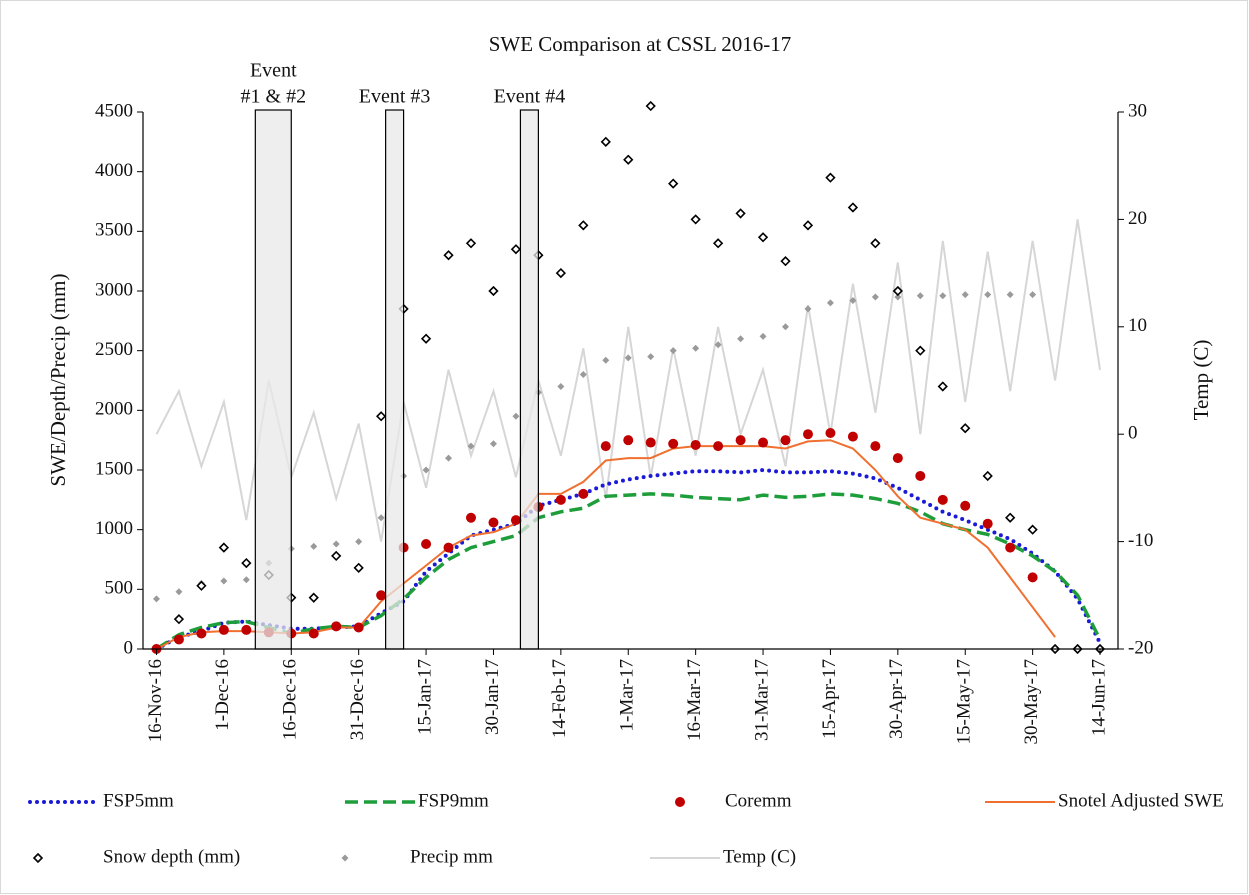  What do you see at coordinates (758, 800) in the screenshot?
I see `legend-label: Coremm` at bounding box center [758, 800].